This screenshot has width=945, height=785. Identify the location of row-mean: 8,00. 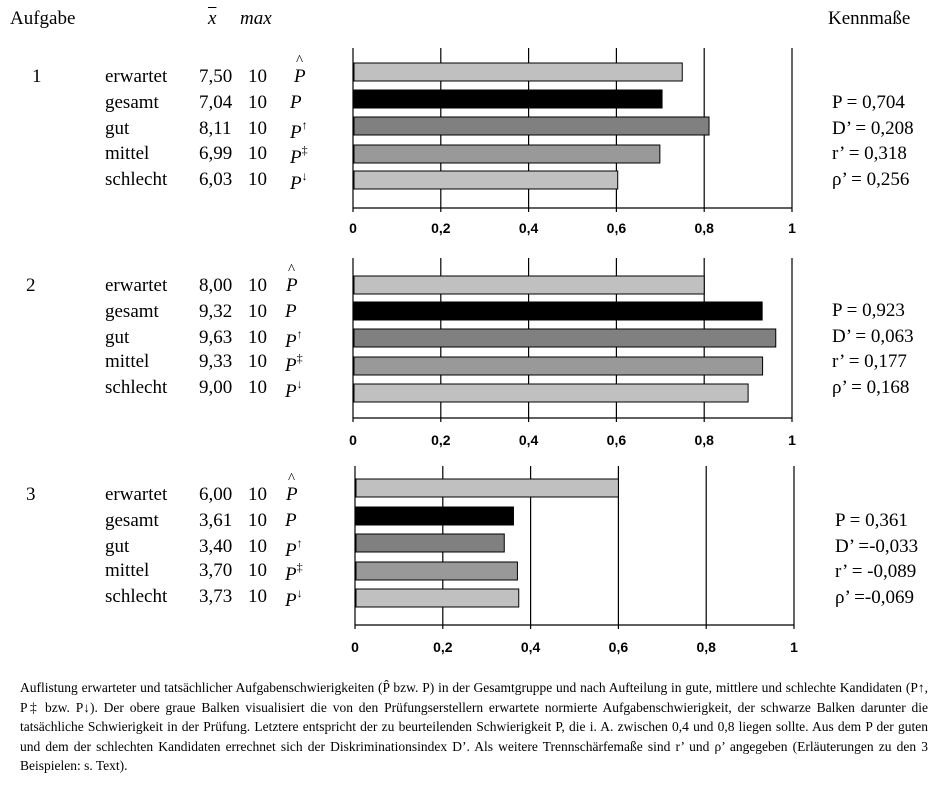
(216, 285).